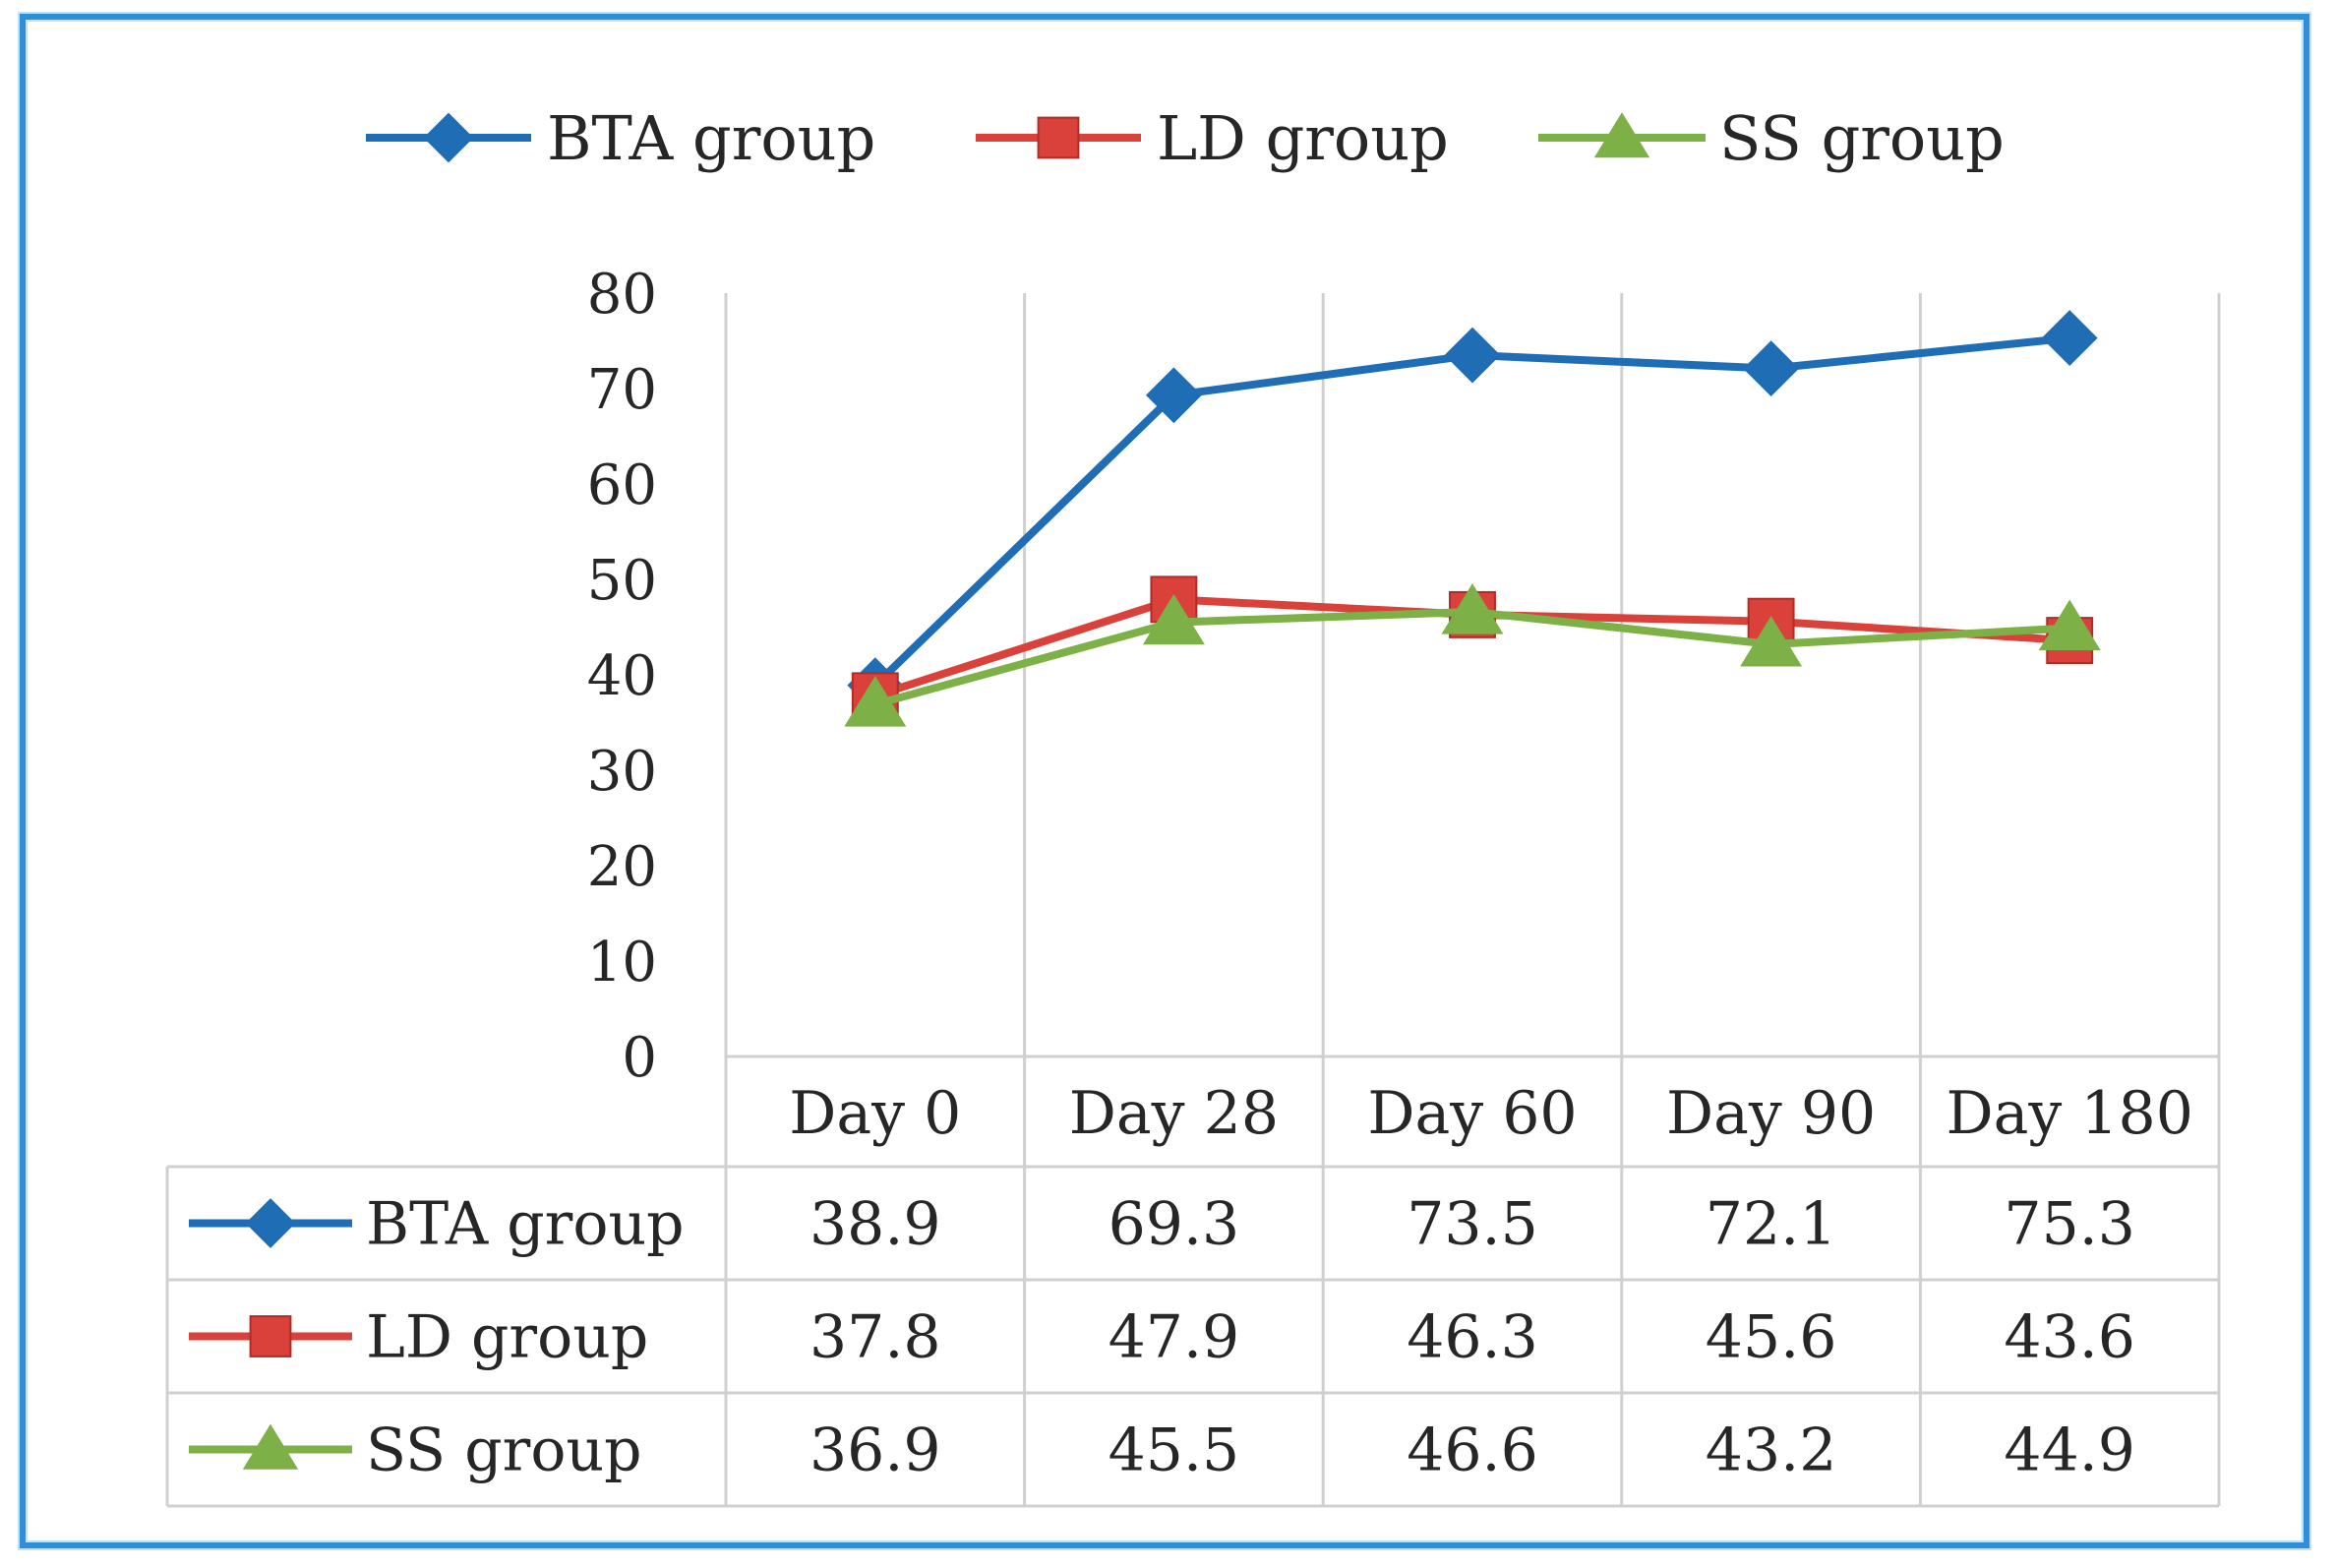 This screenshot has height=1568, width=2337. I want to click on table-row-label: LD group, so click(507, 1337).